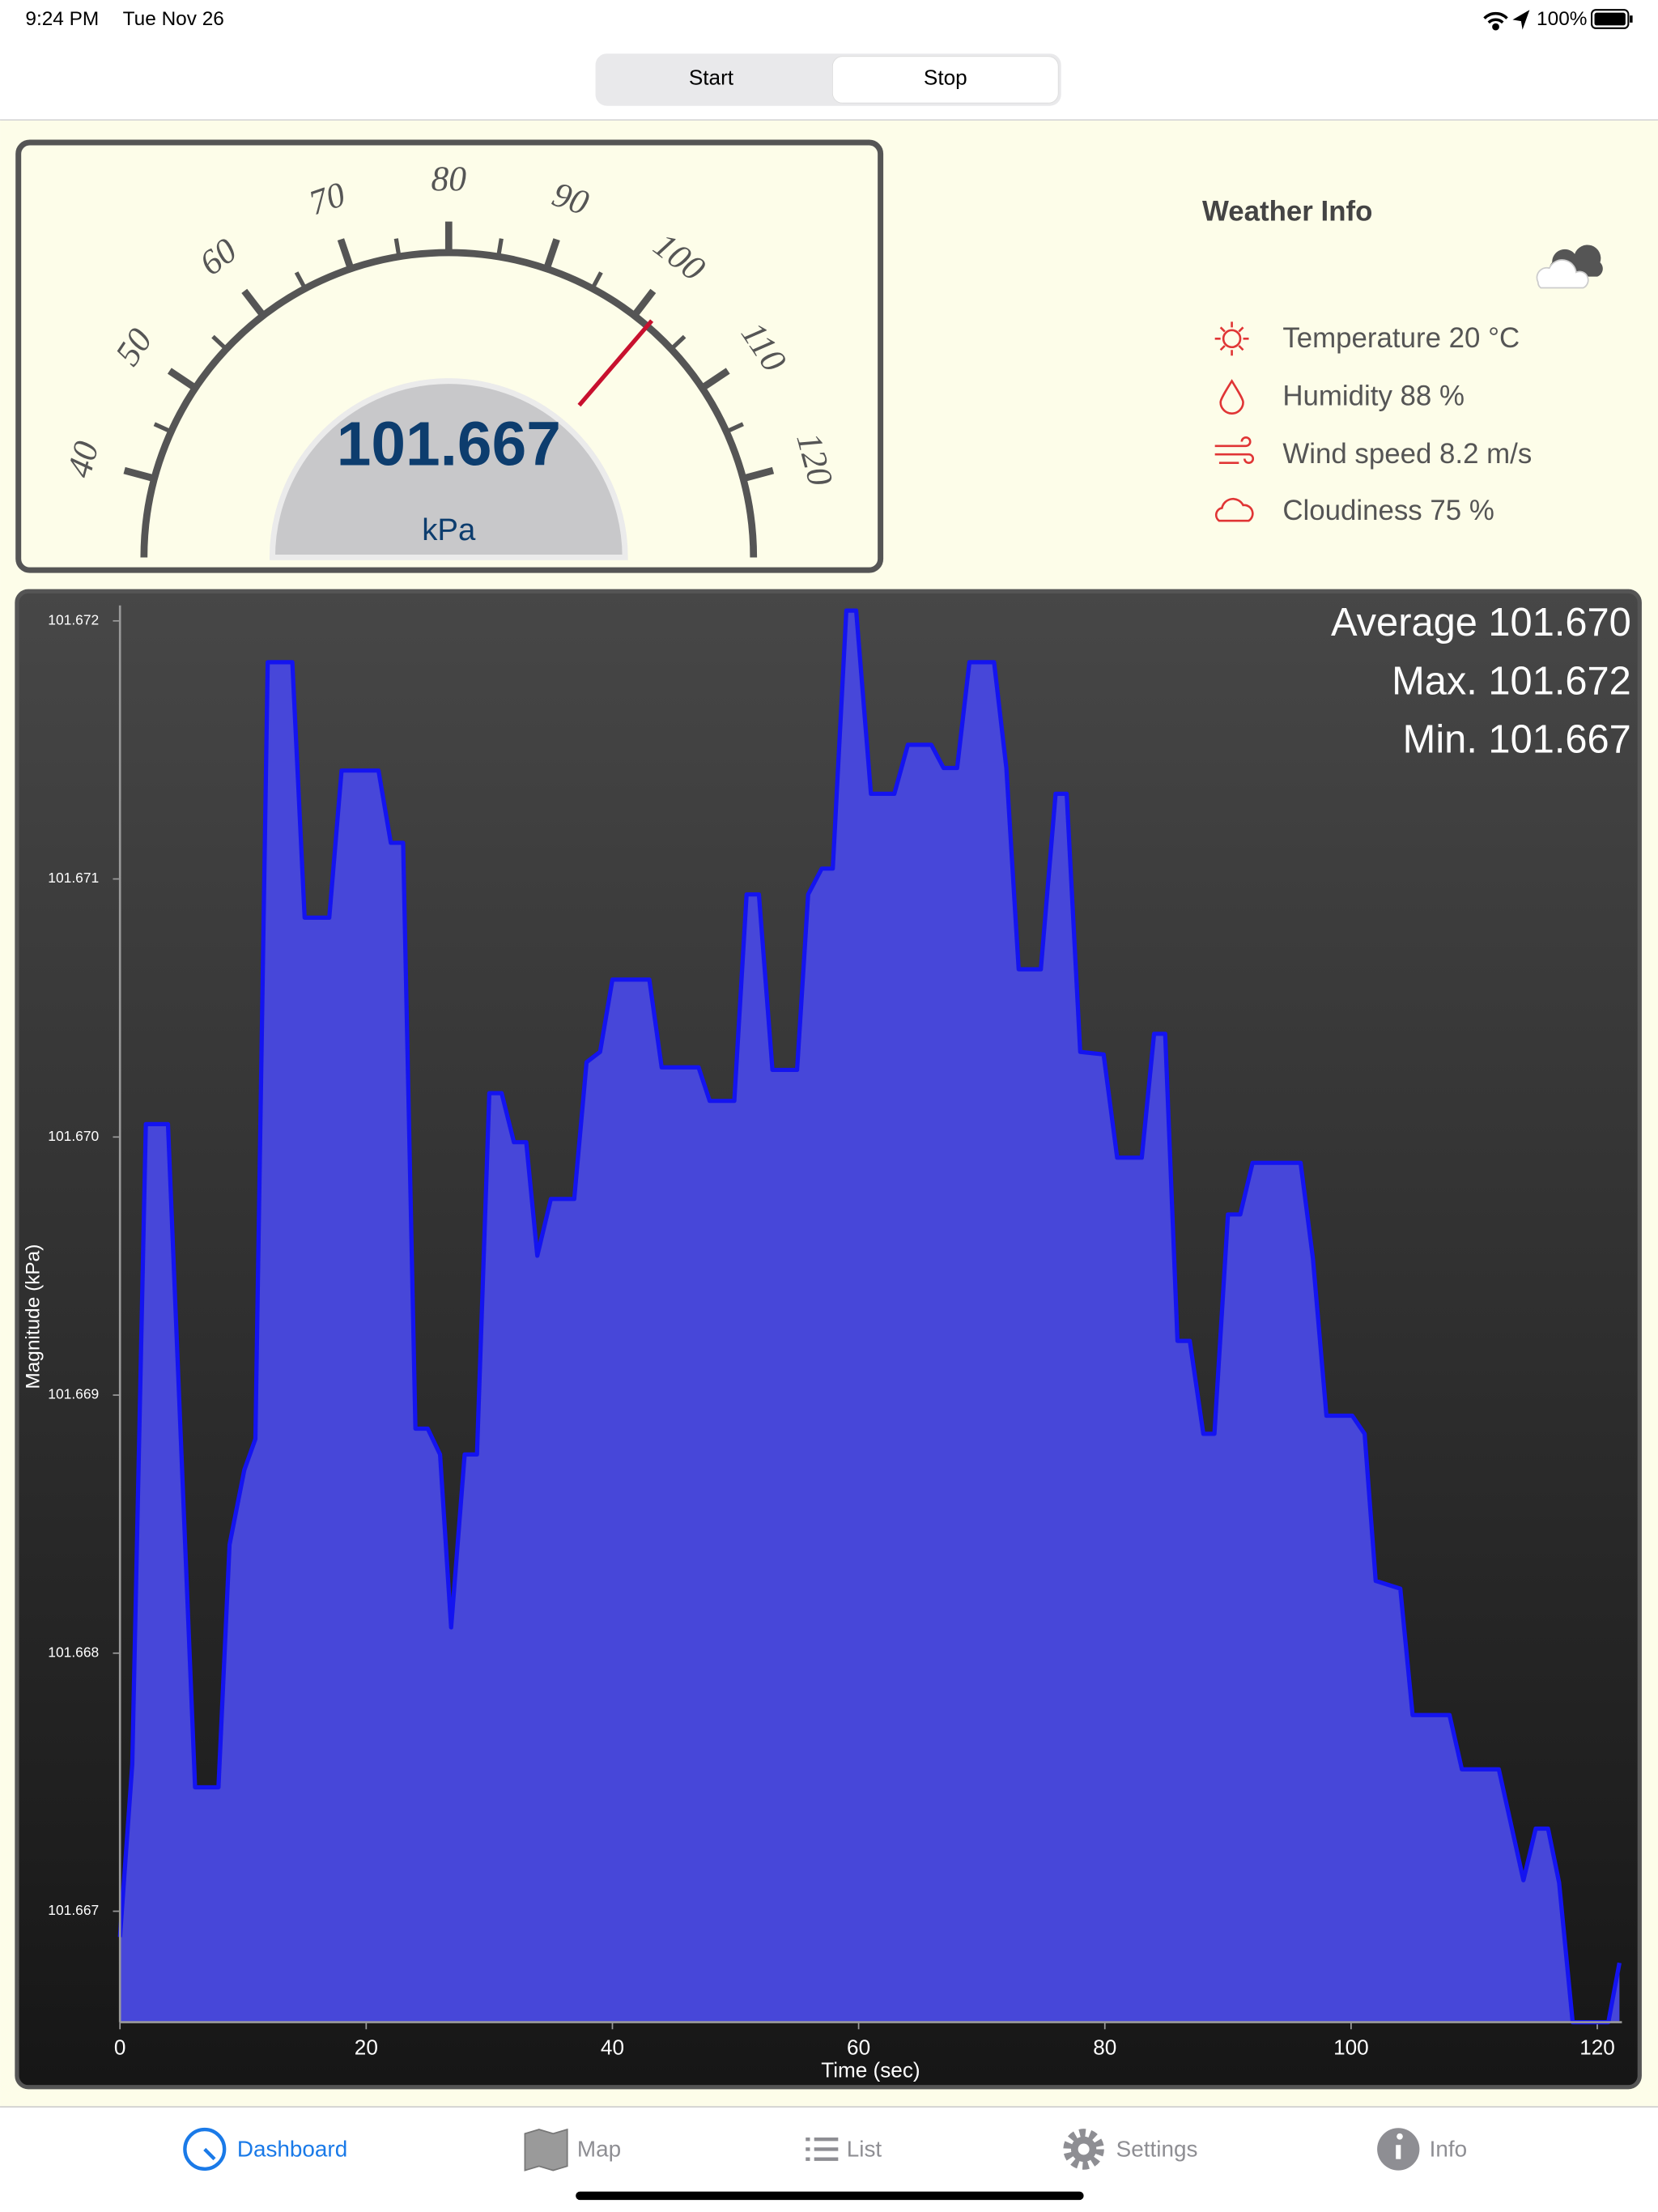 The image size is (1658, 2212). What do you see at coordinates (120, 2048) in the screenshot?
I see `x-tick-label: 0` at bounding box center [120, 2048].